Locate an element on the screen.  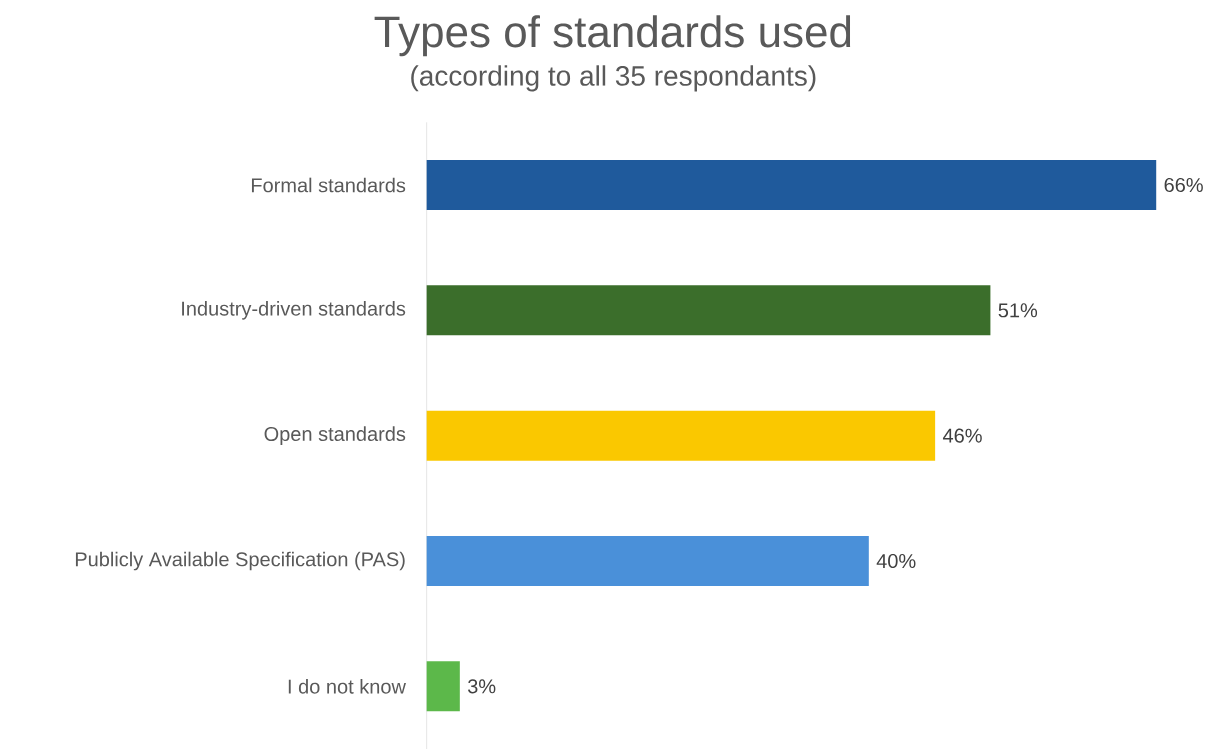
data-label: 40% is located at coordinates (896, 561).